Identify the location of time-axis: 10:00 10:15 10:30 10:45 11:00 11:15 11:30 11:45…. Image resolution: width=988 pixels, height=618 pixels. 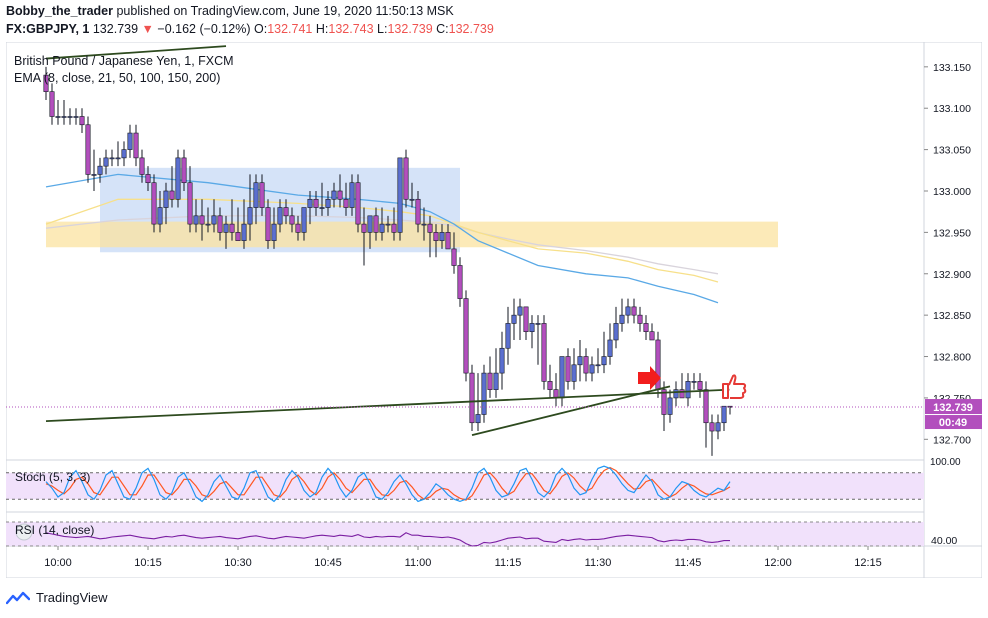
(463, 557).